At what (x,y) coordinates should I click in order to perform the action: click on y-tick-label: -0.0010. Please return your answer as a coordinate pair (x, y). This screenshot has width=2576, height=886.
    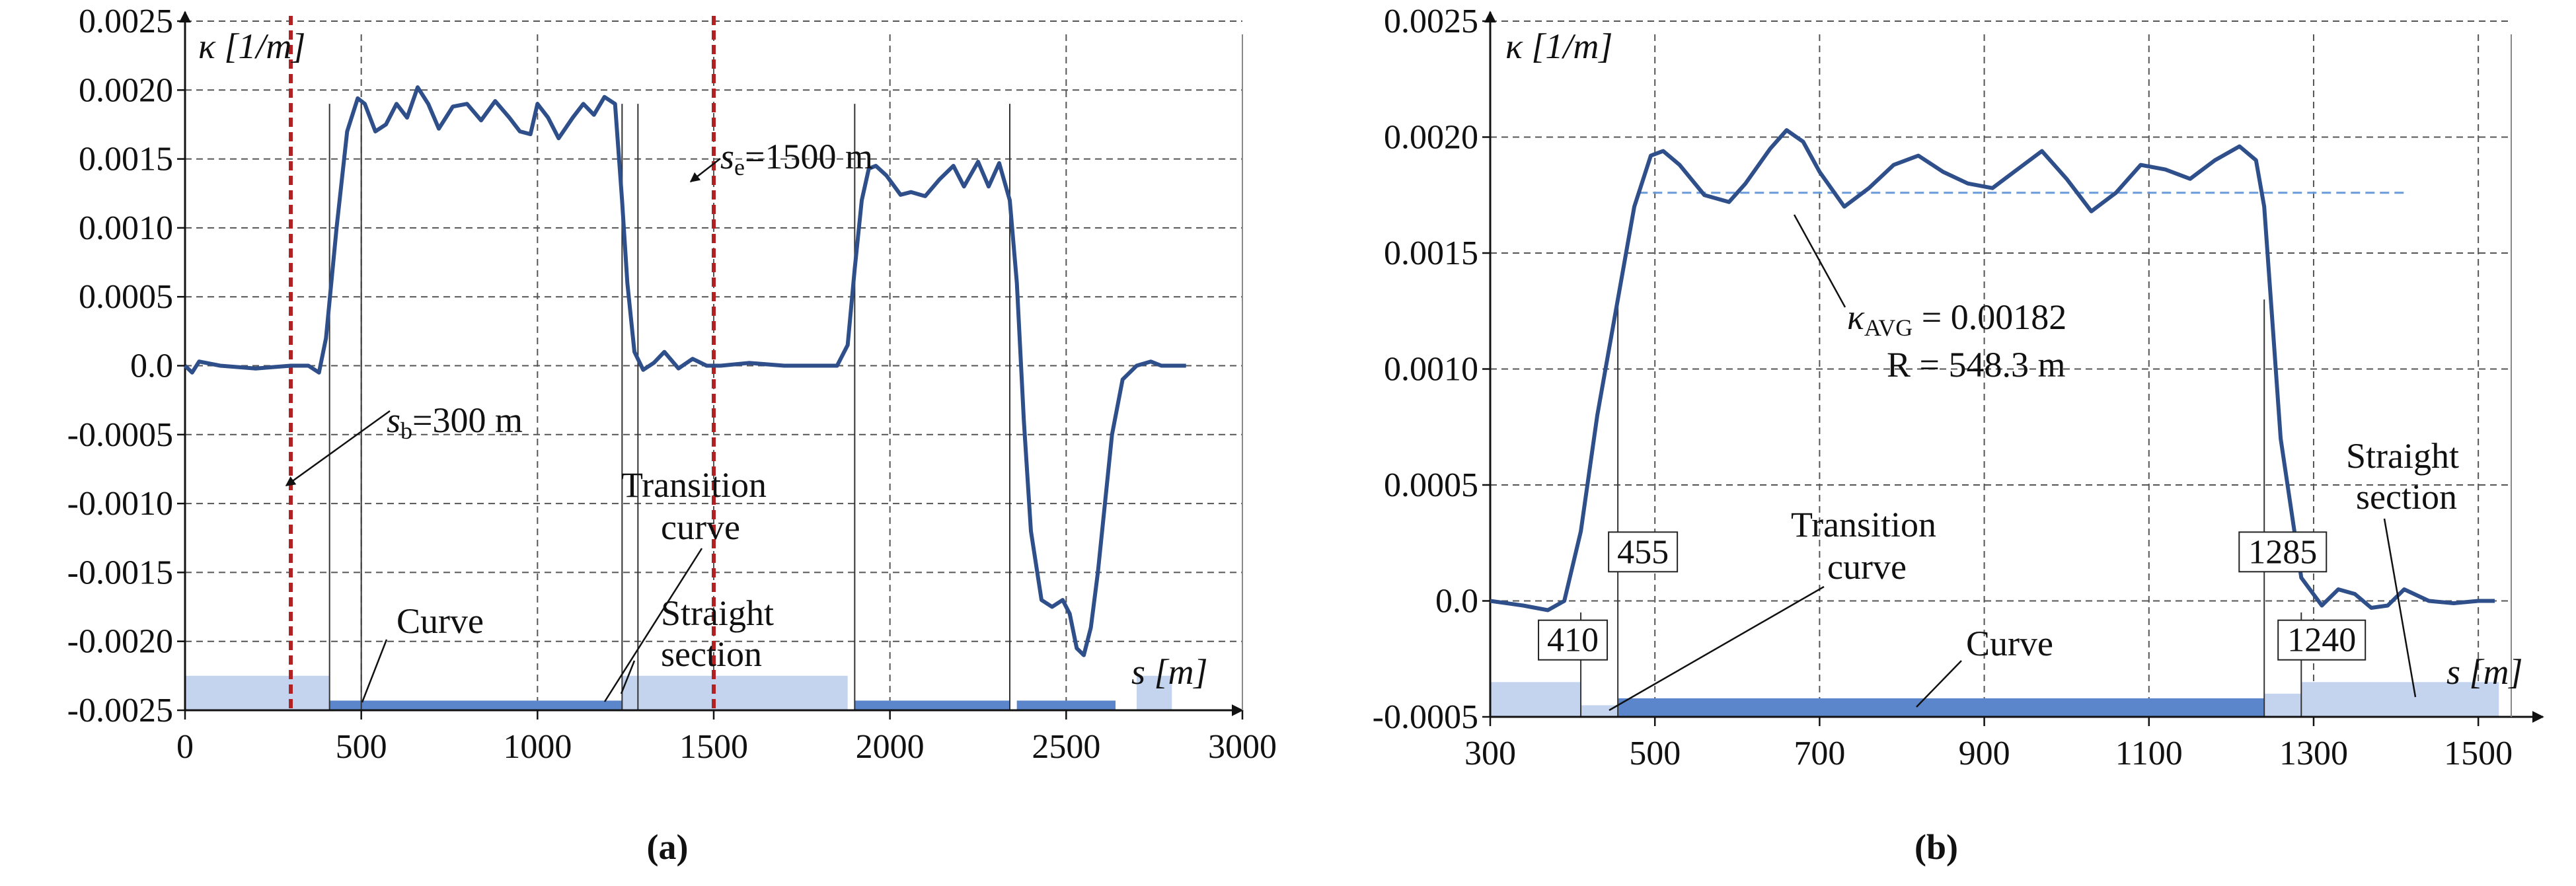
    Looking at the image, I should click on (120, 504).